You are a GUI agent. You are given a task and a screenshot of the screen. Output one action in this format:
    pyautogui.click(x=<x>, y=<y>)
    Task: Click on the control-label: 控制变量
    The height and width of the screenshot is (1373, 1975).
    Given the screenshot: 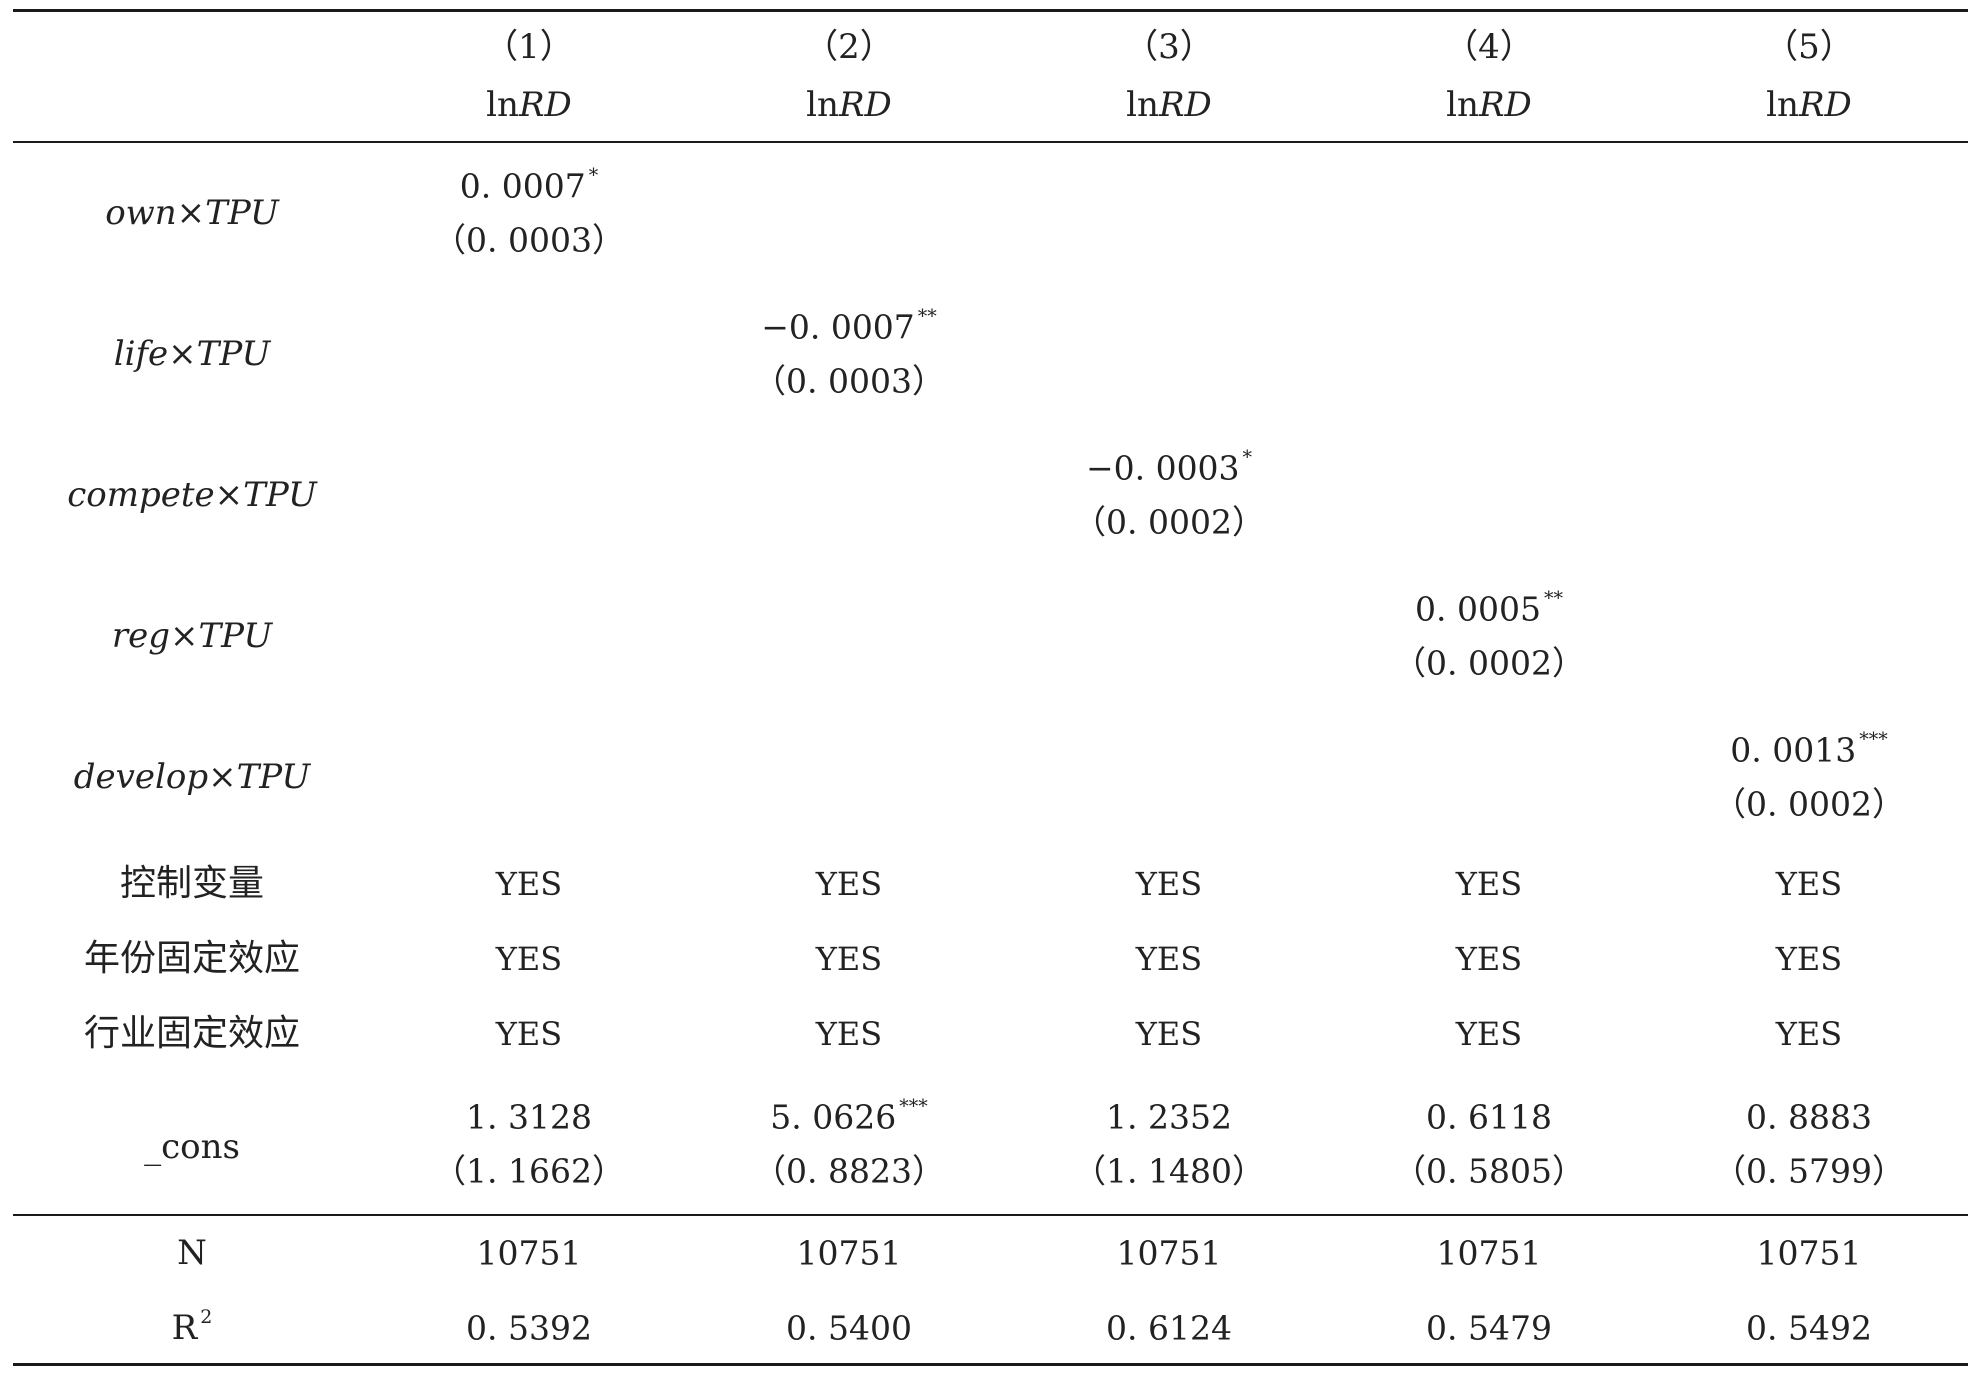 What is the action you would take?
    pyautogui.click(x=192, y=883)
    